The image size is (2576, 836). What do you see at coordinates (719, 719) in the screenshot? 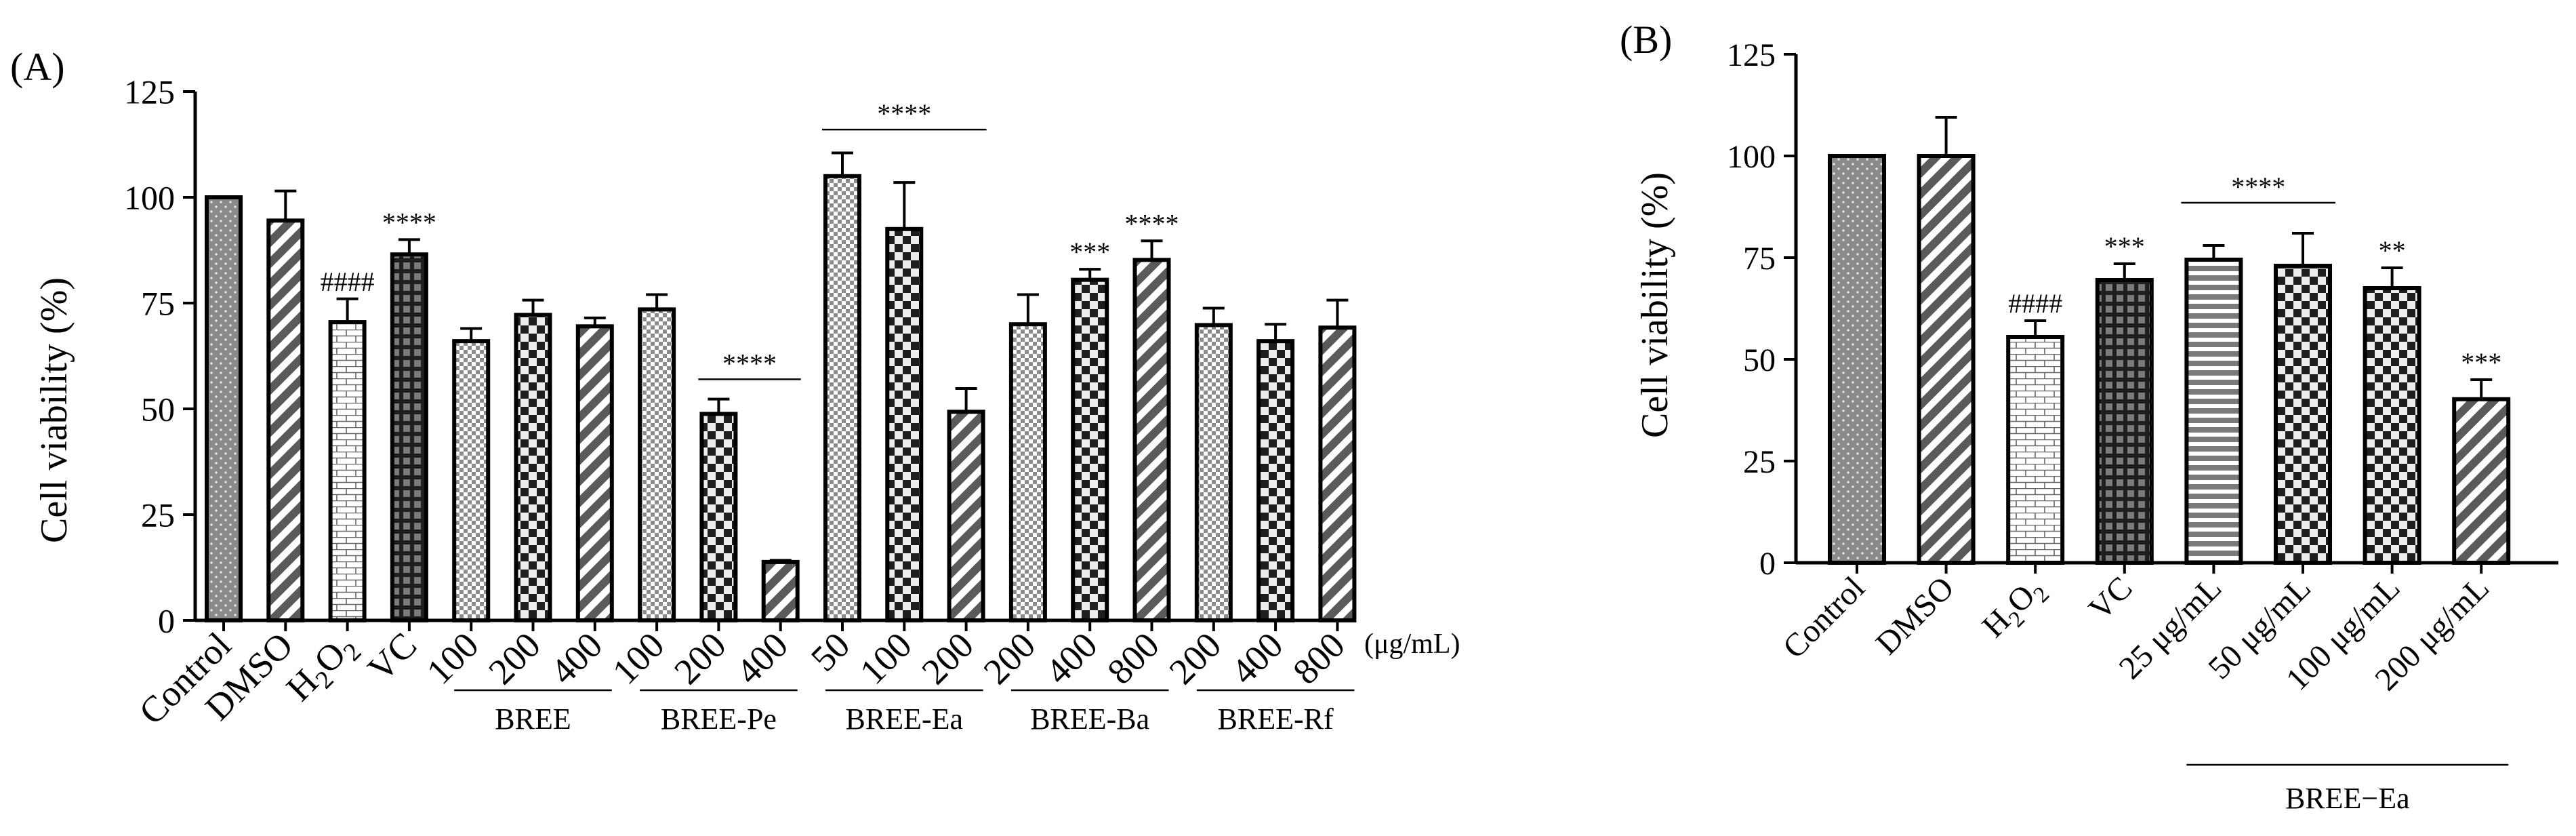
I see `panel-a-group-label: BREE-Pe` at bounding box center [719, 719].